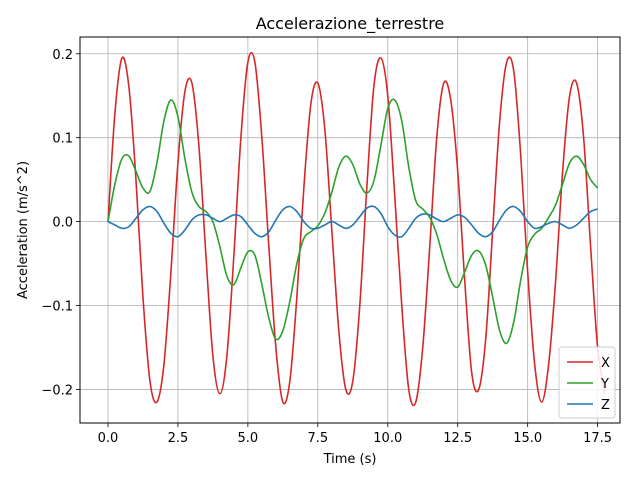  Describe the element at coordinates (527, 438) in the screenshot. I see `x-tick-label: 15.0` at that location.